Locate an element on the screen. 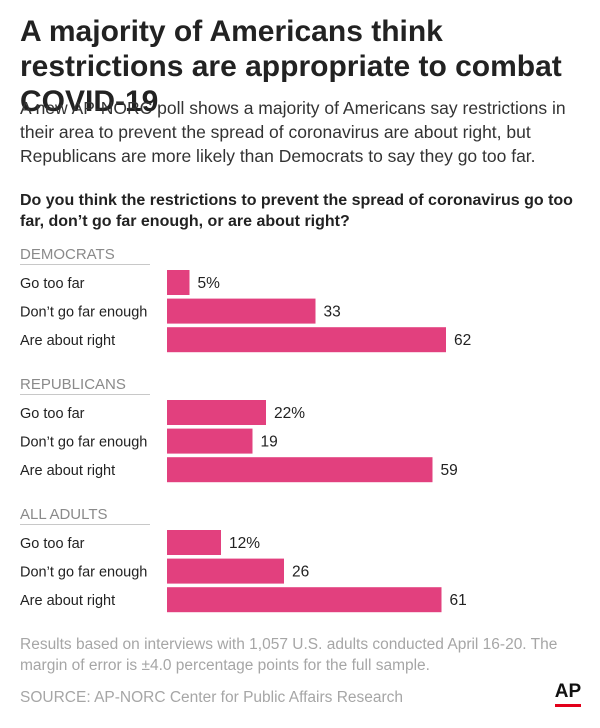 This screenshot has height=728, width=600. value-label: 61 is located at coordinates (458, 600).